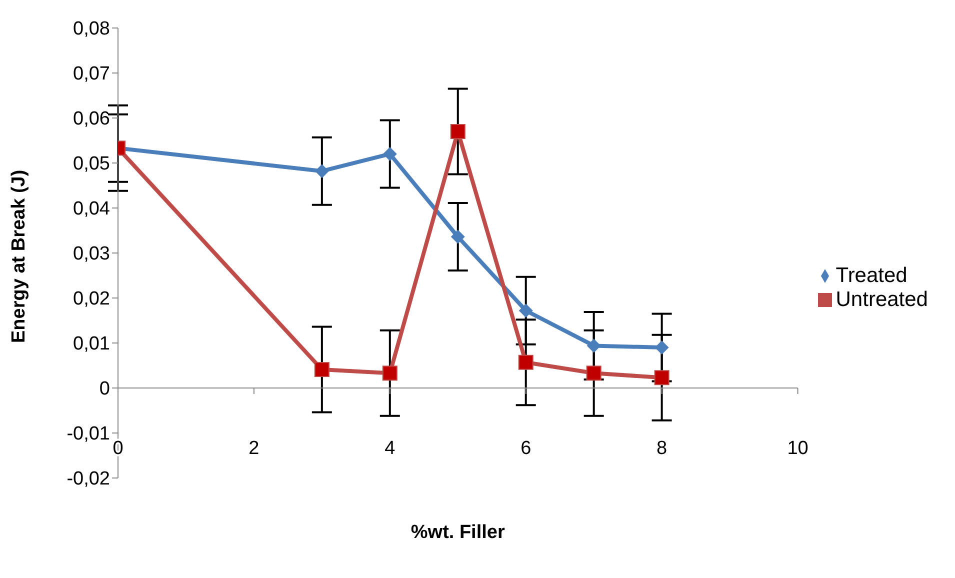 The image size is (955, 578). I want to click on y-tick-label: 0,04, so click(91, 209).